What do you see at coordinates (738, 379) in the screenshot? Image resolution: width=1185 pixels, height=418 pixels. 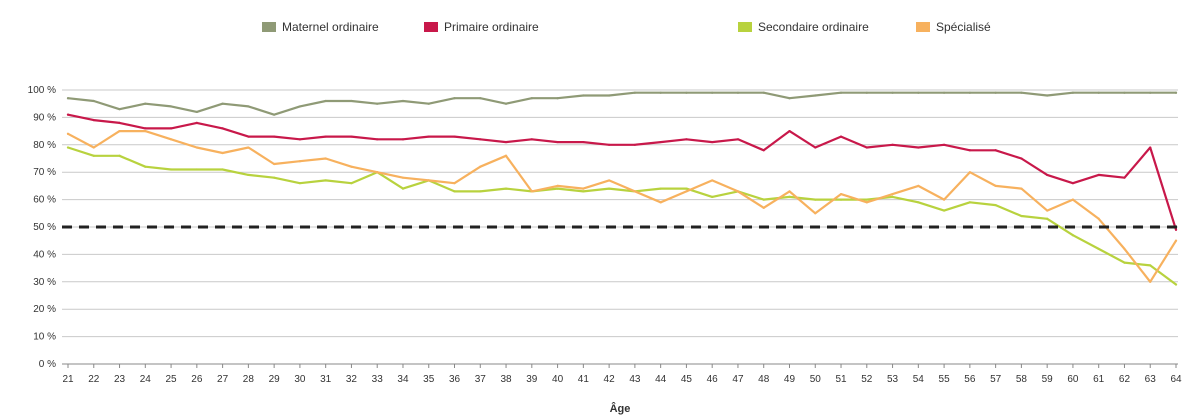 I see `x-tick-label: 47` at bounding box center [738, 379].